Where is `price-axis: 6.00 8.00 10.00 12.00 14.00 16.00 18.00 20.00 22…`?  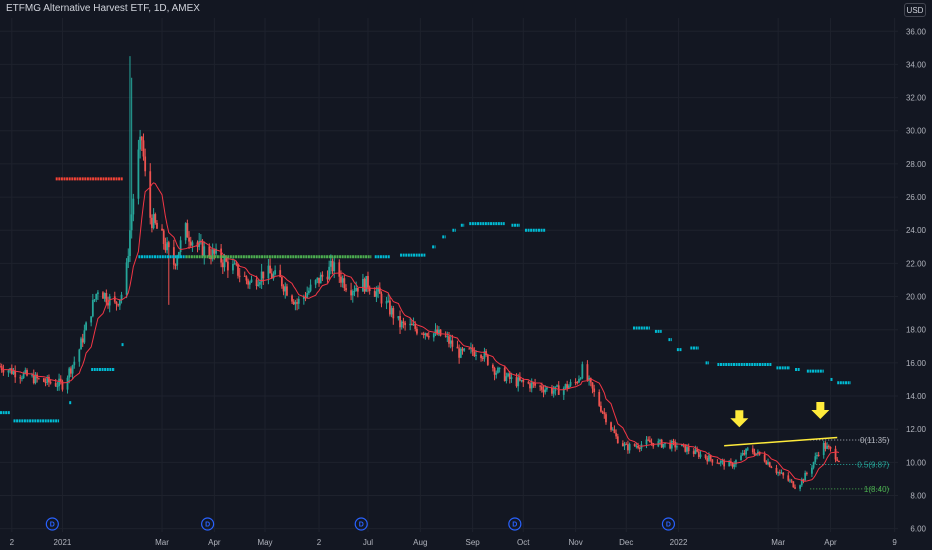
price-axis: 6.00 8.00 10.00 12.00 14.00 16.00 18.00 20.00 22… is located at coordinates (916, 280).